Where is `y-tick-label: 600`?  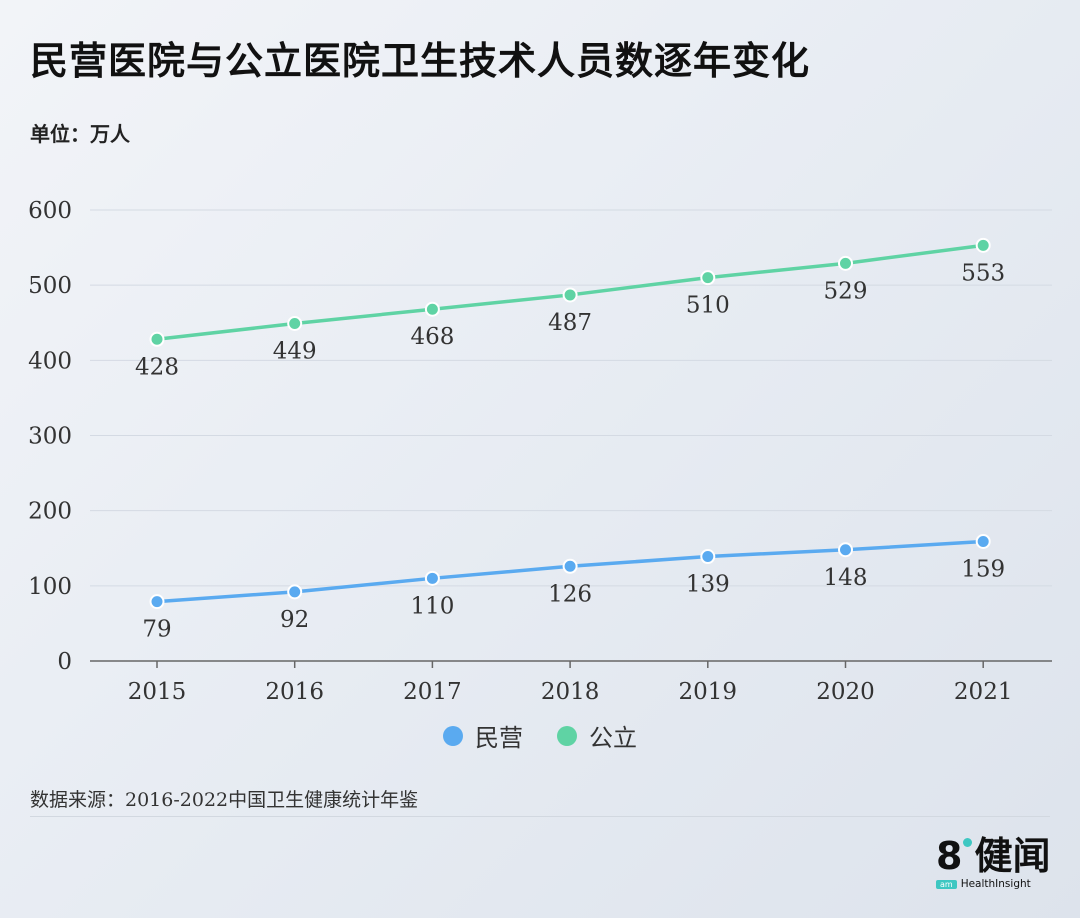
y-tick-label: 600 is located at coordinates (50, 211).